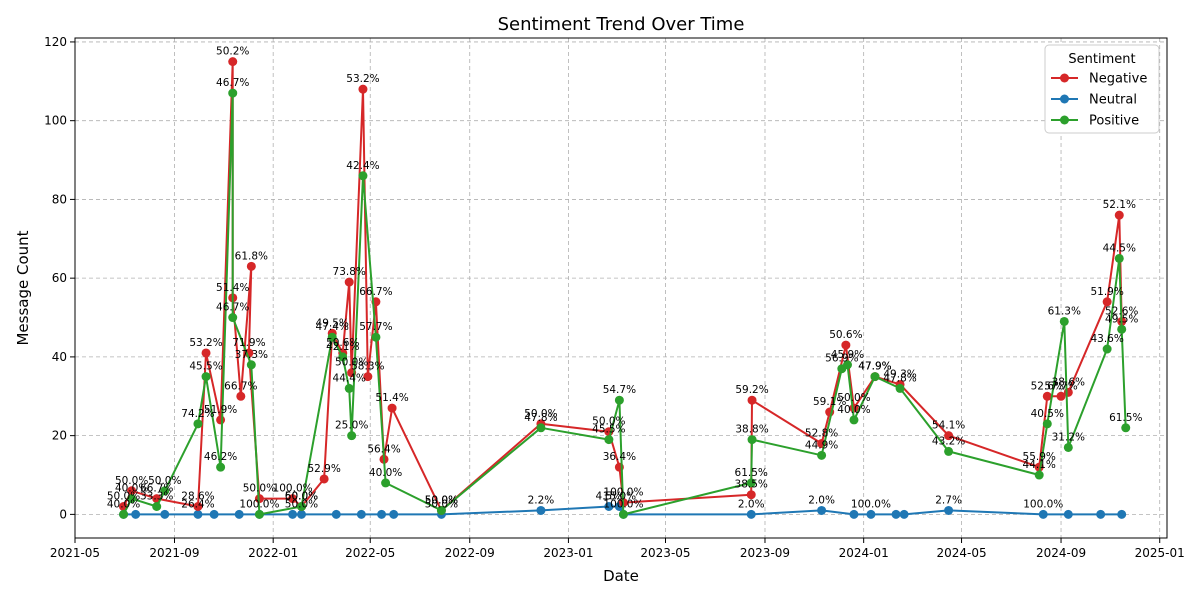  What do you see at coordinates (59, 278) in the screenshot?
I see `y-tick-label: 60` at bounding box center [59, 278].